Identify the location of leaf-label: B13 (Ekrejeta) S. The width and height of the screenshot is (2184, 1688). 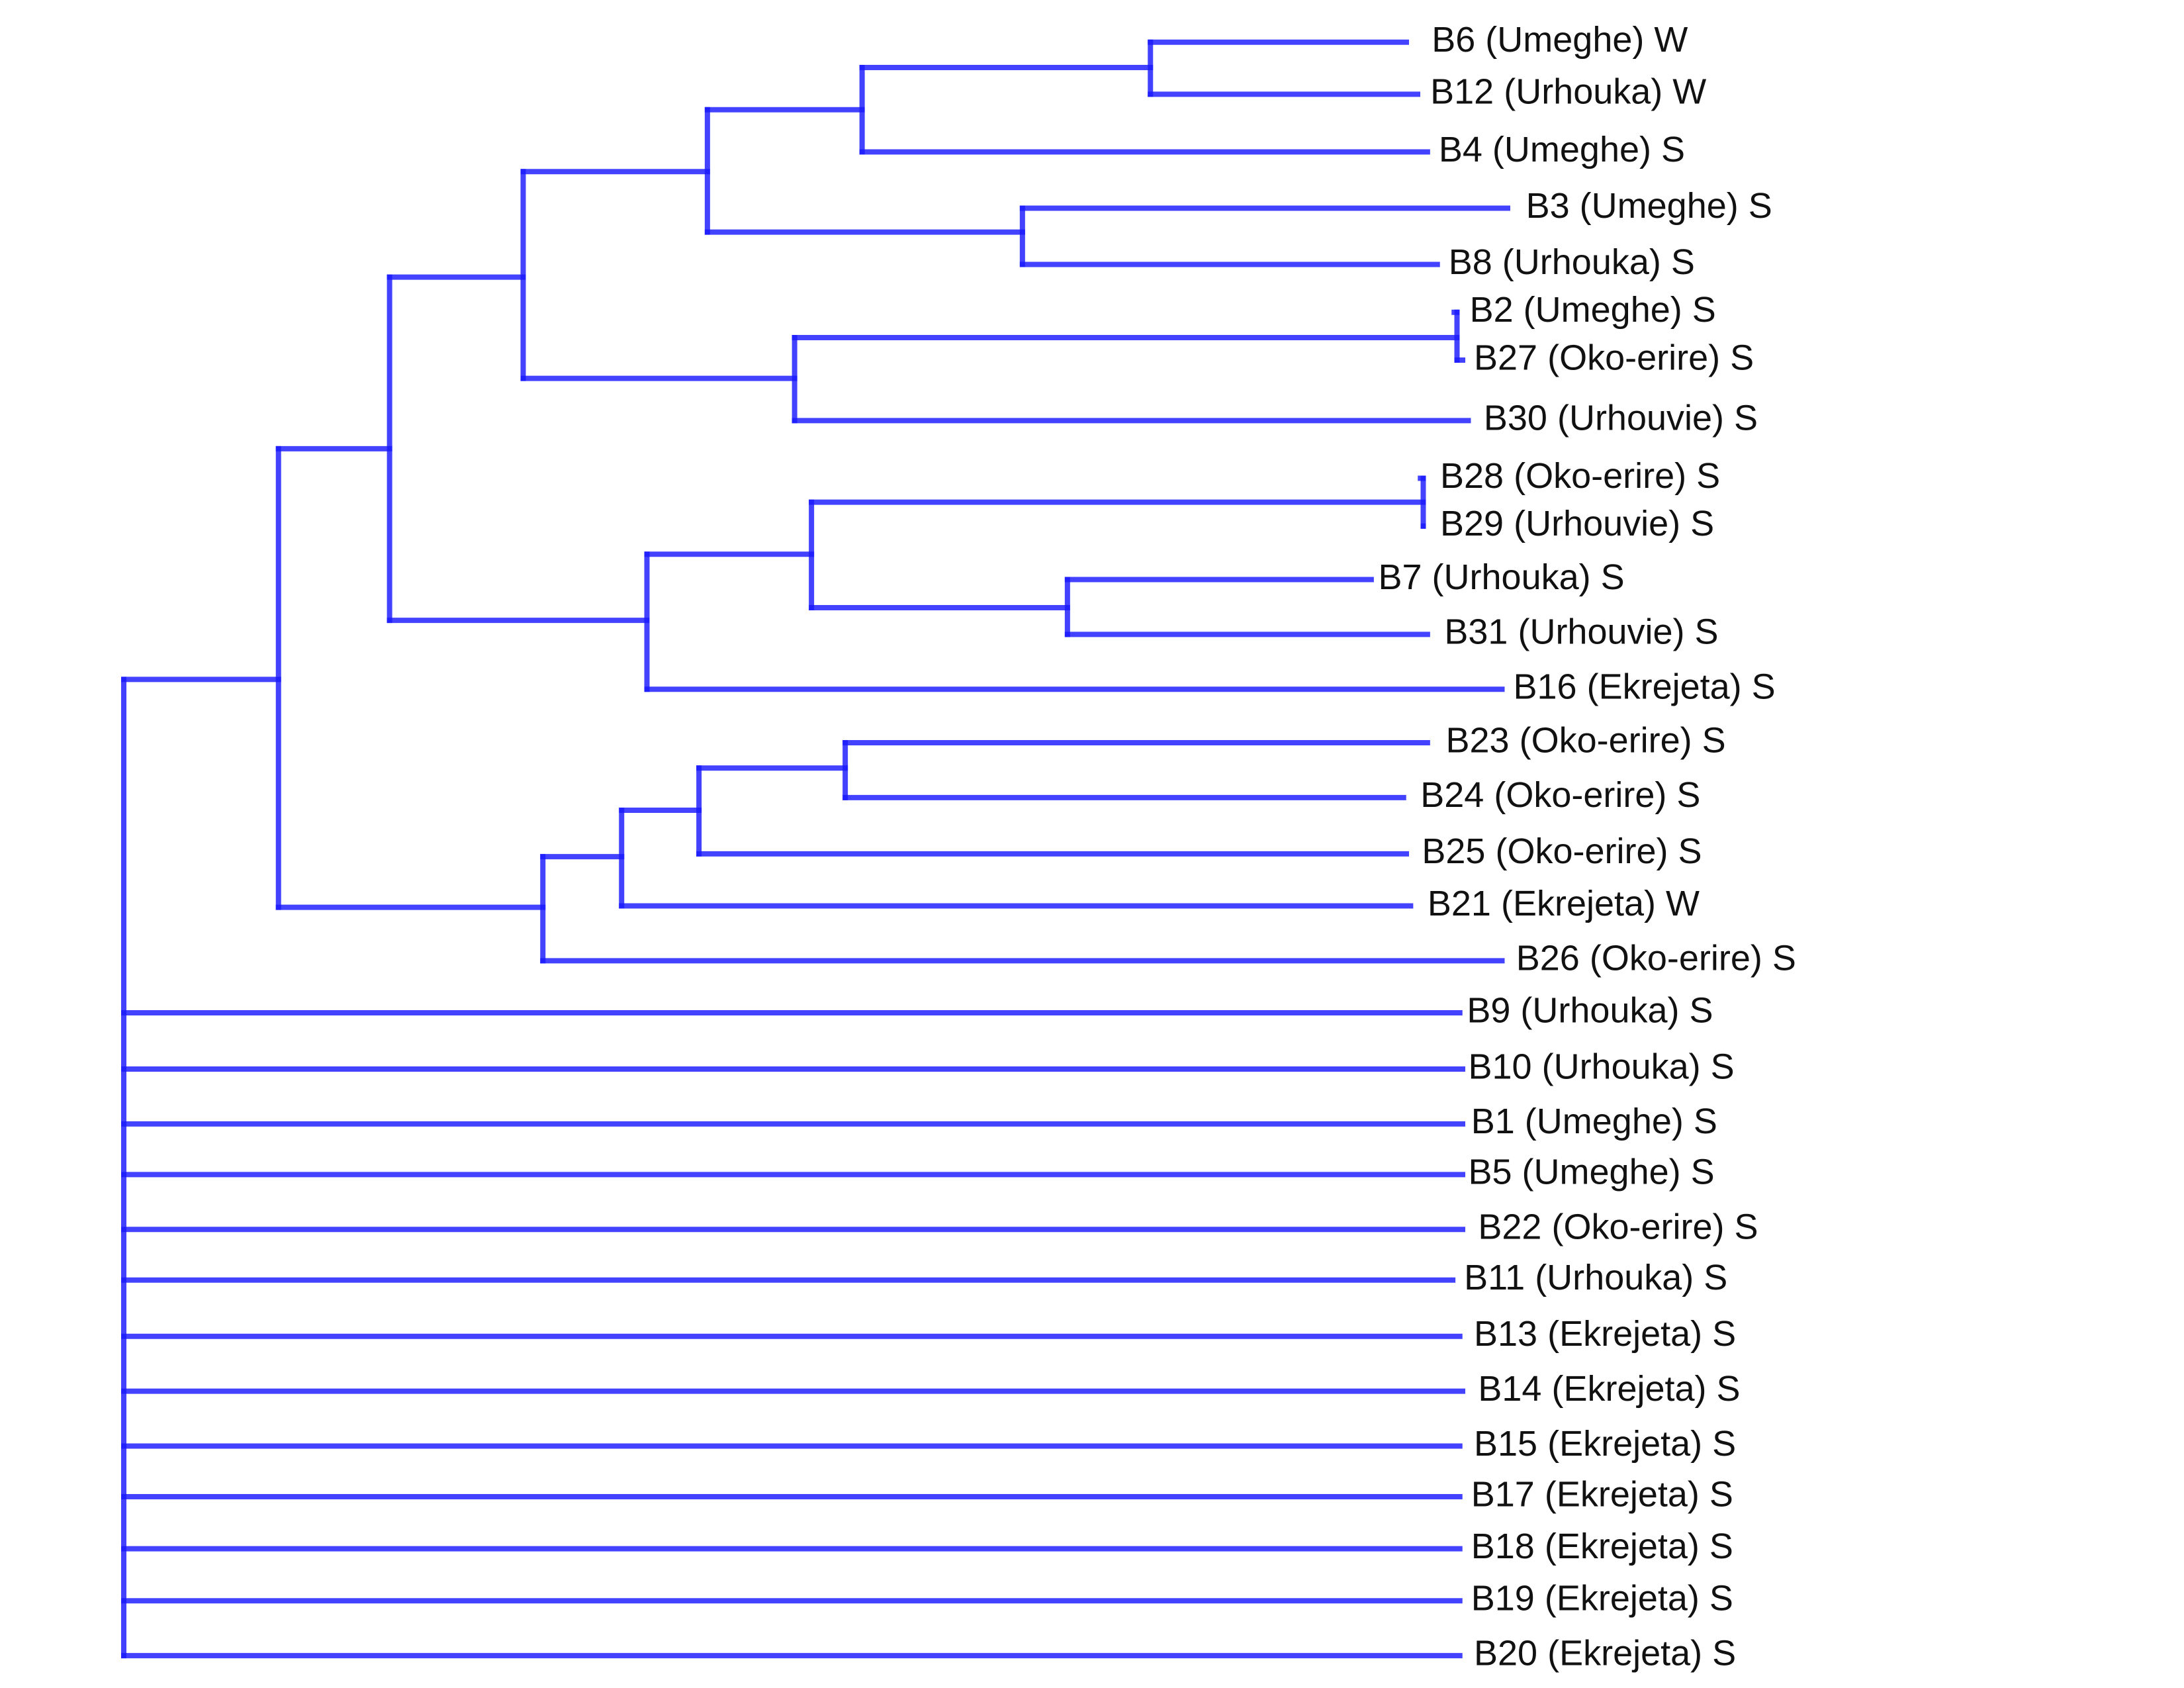
(1605, 1334).